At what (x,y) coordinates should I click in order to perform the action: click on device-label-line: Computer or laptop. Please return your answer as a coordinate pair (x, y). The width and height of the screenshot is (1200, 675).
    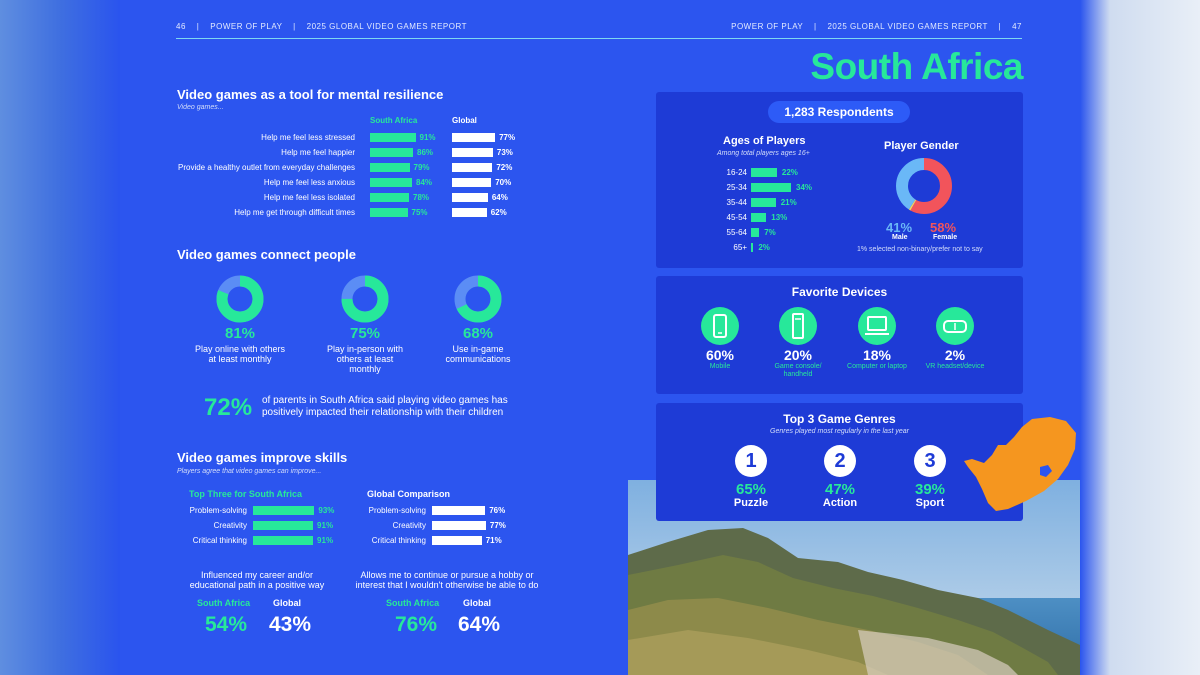
    Looking at the image, I should click on (877, 366).